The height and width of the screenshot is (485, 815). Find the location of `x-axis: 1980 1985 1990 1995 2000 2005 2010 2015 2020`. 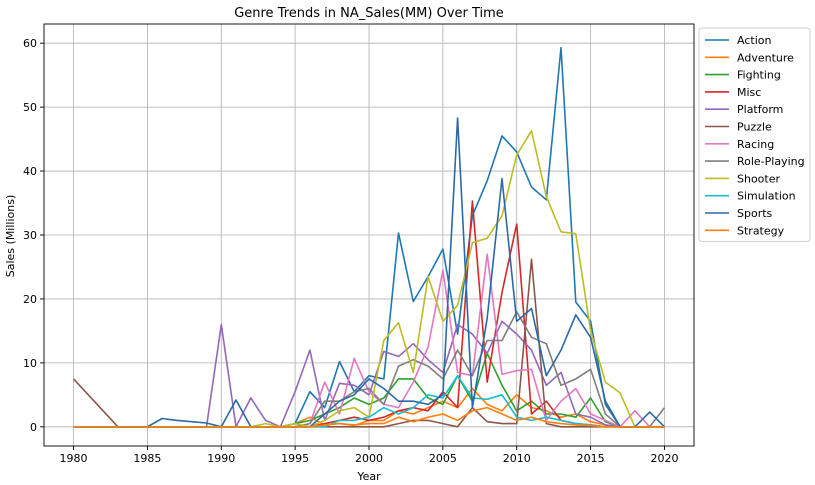

x-axis: 1980 1985 1990 1995 2000 2005 2010 2015 2020 is located at coordinates (369, 455).